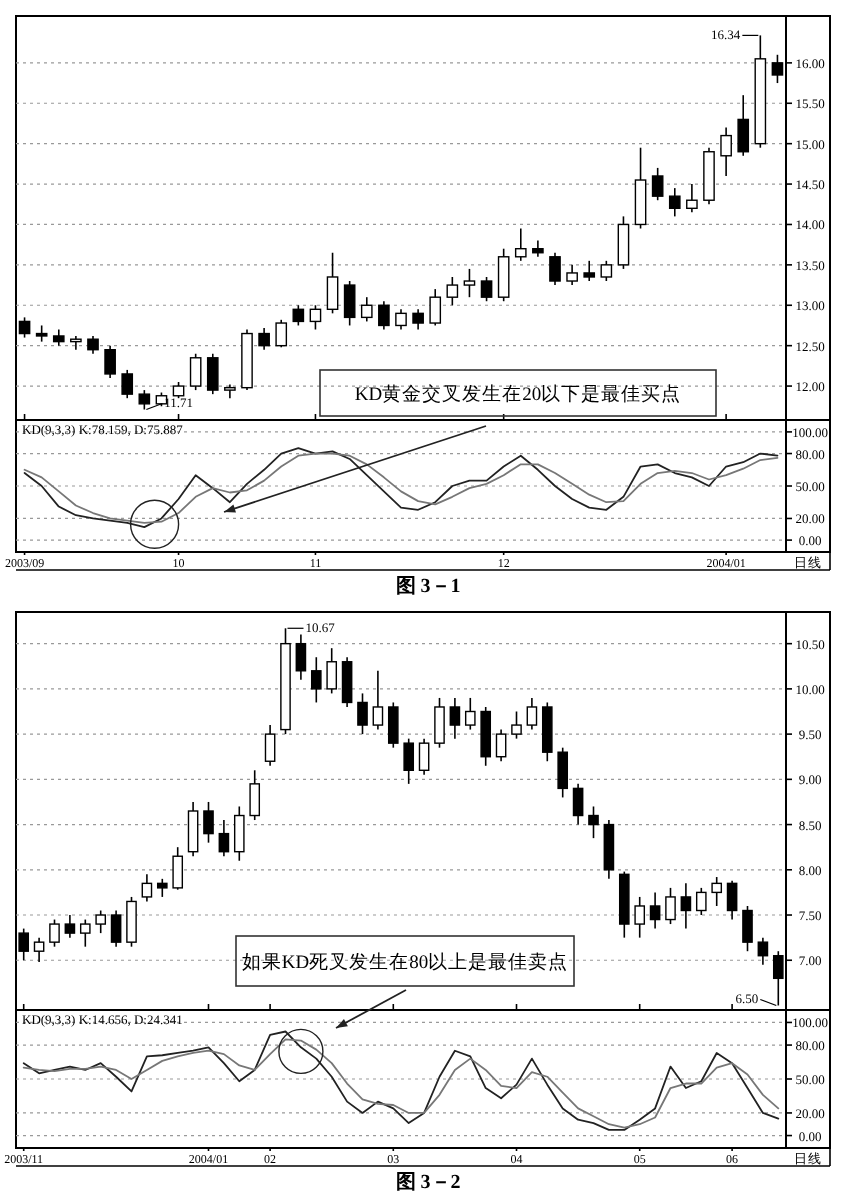 The height and width of the screenshot is (1200, 858). Describe the element at coordinates (428, 587) in the screenshot. I see `caption: 图 3－1` at that location.